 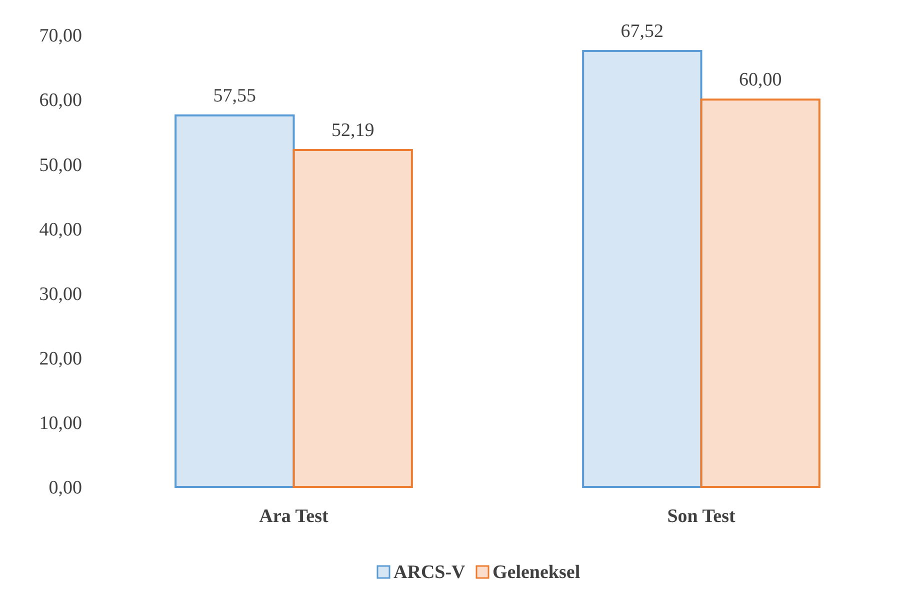 I want to click on y-tick-label: 60,00, so click(x=60, y=101).